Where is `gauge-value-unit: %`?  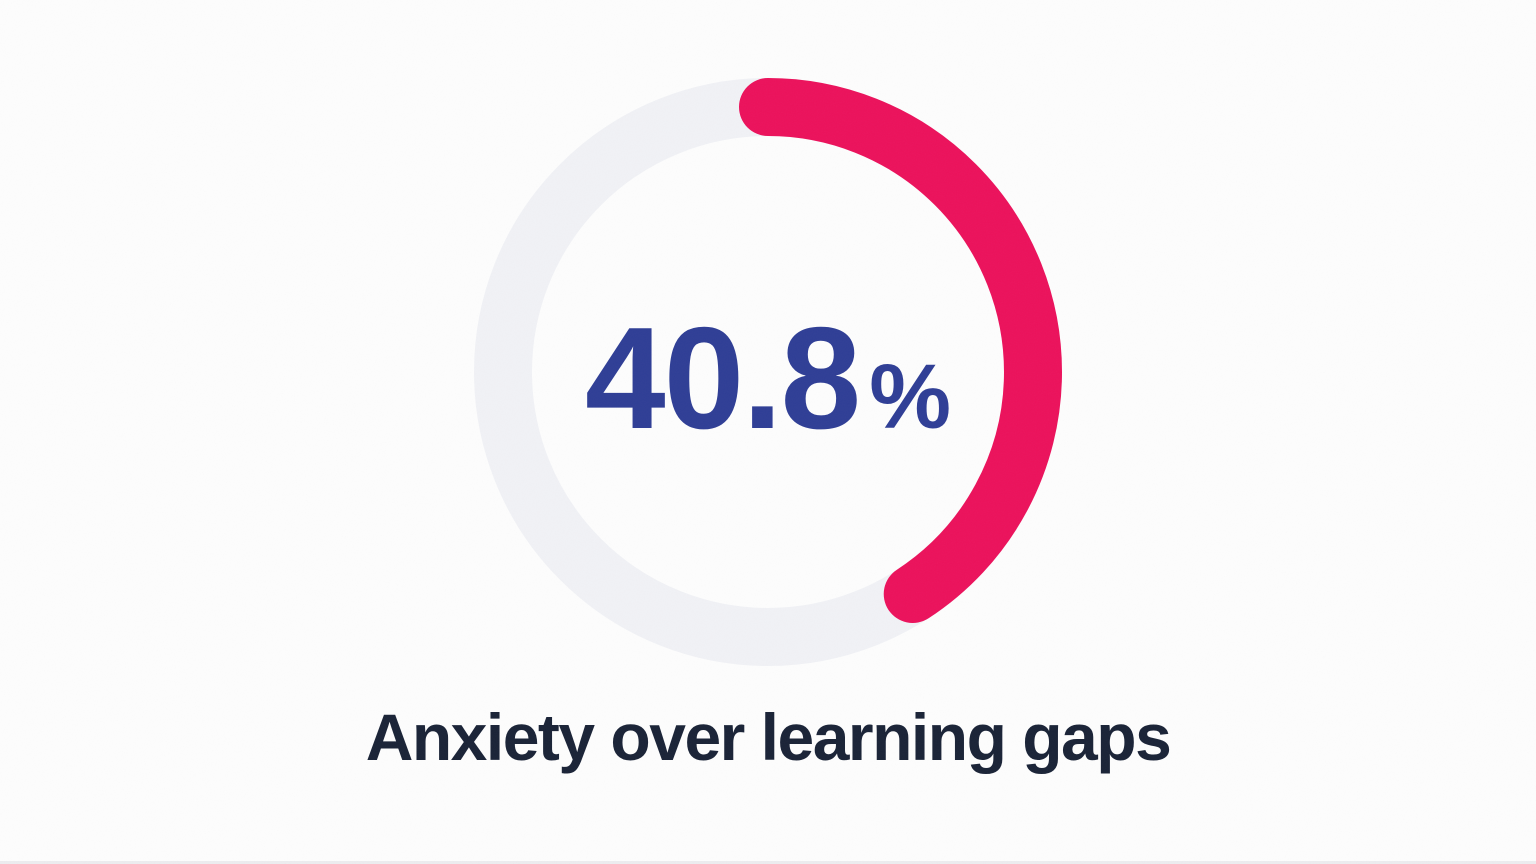 gauge-value-unit: % is located at coordinates (910, 396).